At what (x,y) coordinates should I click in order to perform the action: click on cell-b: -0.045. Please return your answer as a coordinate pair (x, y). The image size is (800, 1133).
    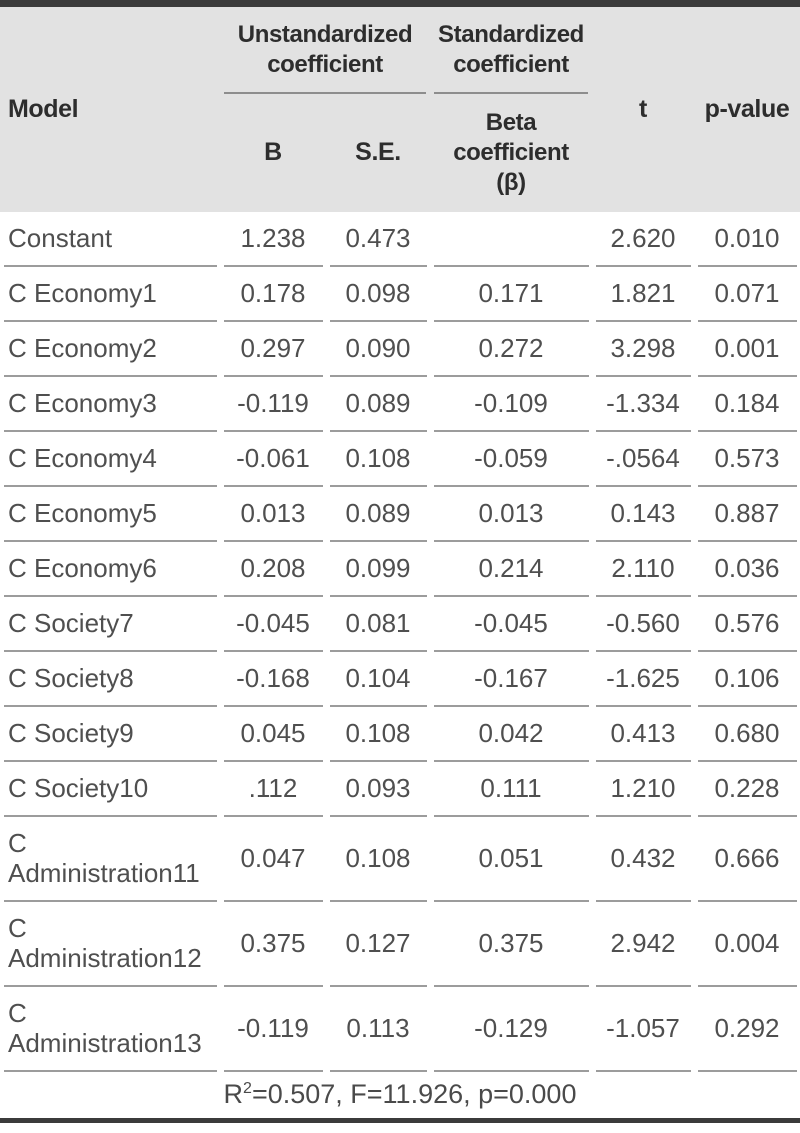
    Looking at the image, I should click on (273, 624).